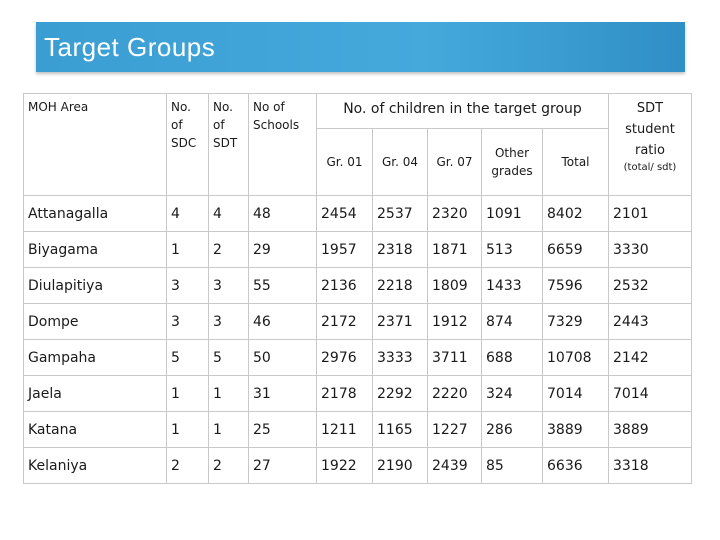 The width and height of the screenshot is (720, 540). Describe the element at coordinates (282, 144) in the screenshot. I see `header-no-schools: No of Schools` at that location.